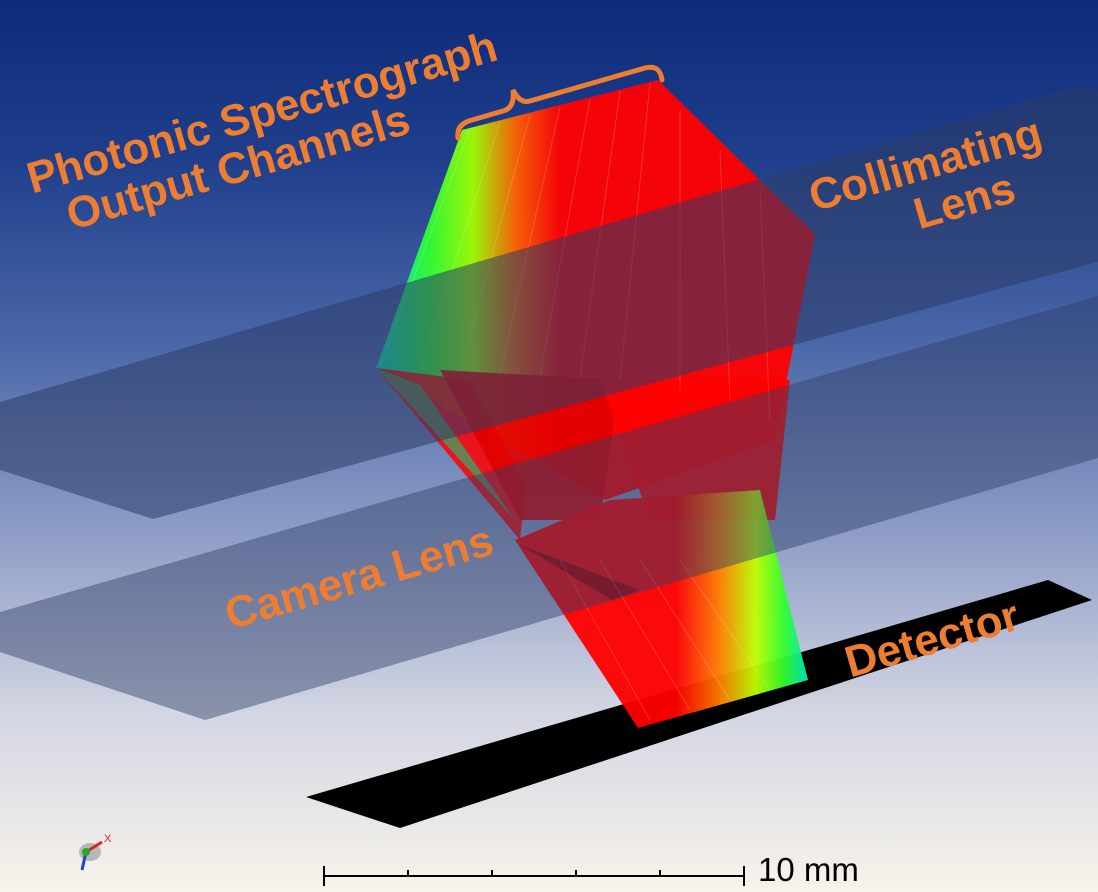 This screenshot has width=1098, height=892. What do you see at coordinates (534, 876) in the screenshot?
I see `scale-bar` at bounding box center [534, 876].